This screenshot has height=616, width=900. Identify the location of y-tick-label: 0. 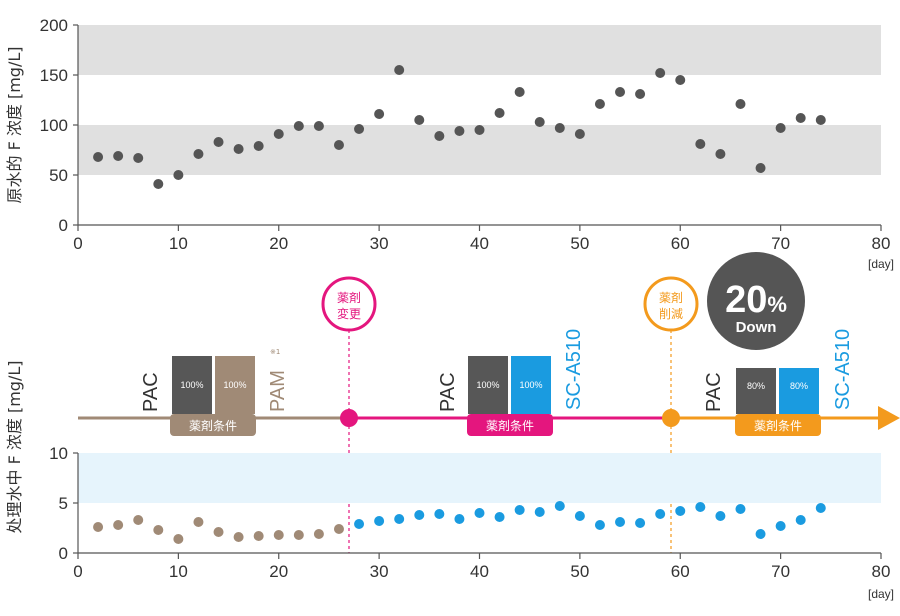
(63, 225).